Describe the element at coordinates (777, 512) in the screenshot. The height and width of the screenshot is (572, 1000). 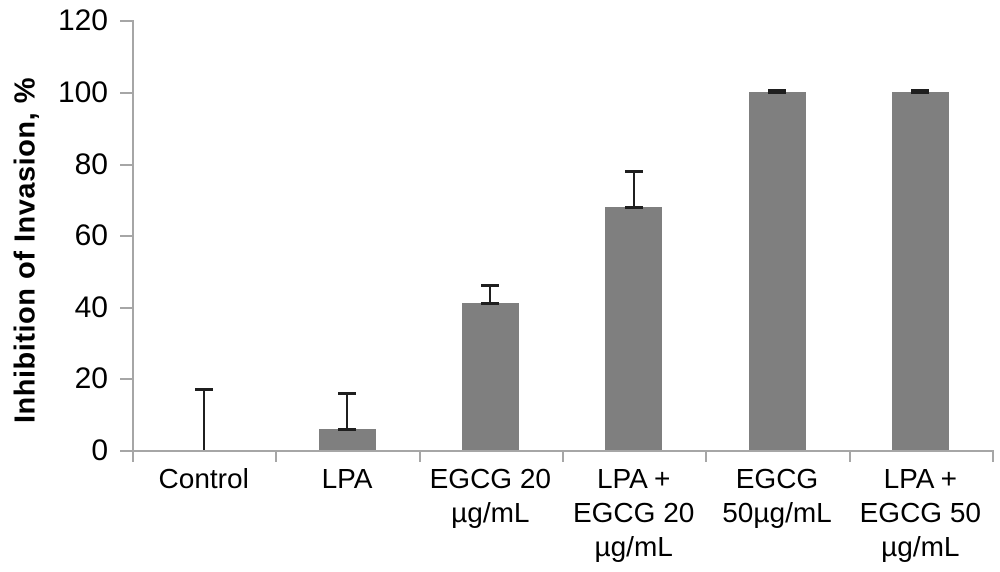
I see `x-category-label-line: 50µg/mL` at that location.